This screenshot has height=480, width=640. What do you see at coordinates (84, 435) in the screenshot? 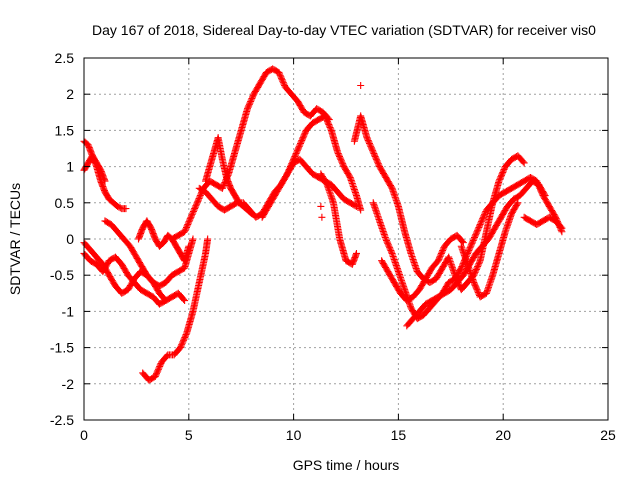
I see `x-tick-label: 0` at bounding box center [84, 435].